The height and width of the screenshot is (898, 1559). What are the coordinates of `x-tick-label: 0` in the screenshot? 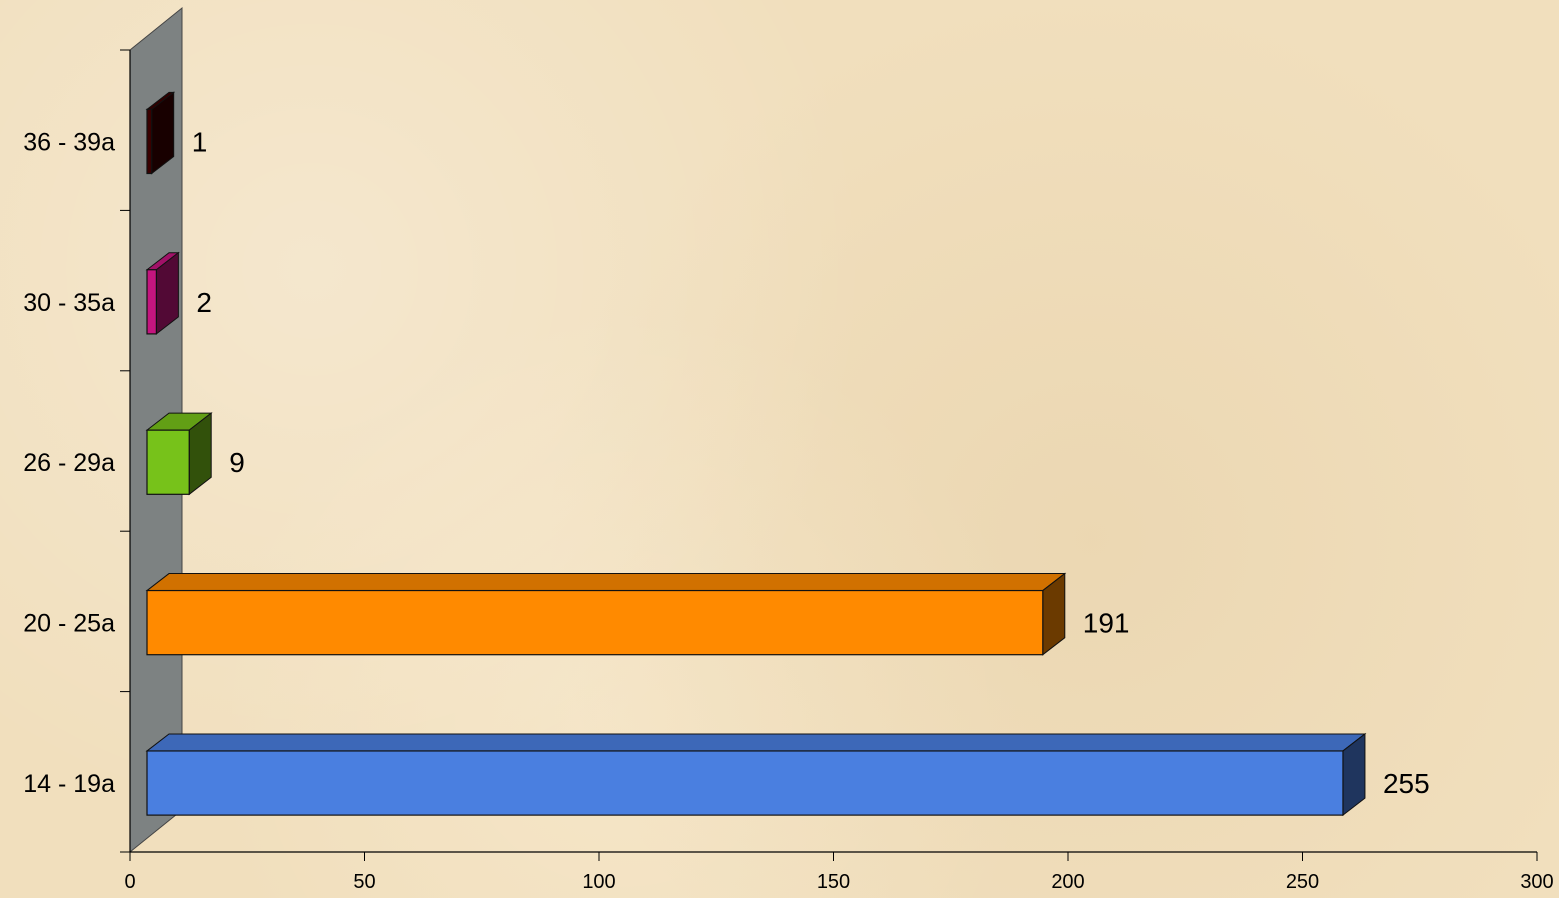 It's located at (129, 882).